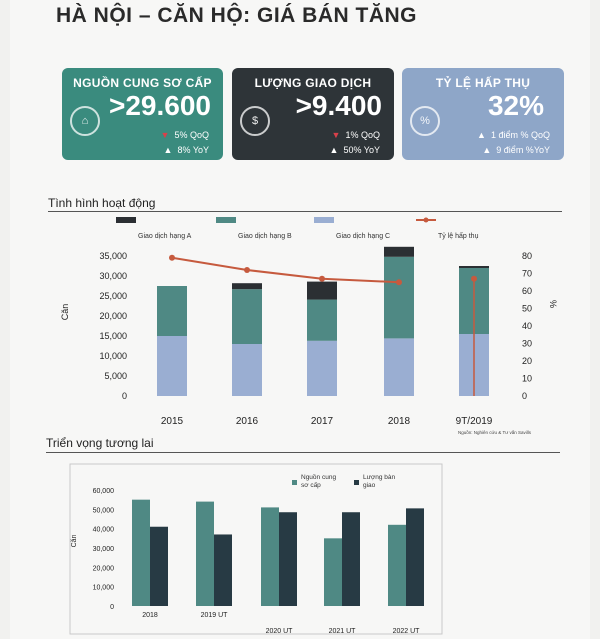 This screenshot has height=639, width=600. Describe the element at coordinates (318, 476) in the screenshot. I see `legend-label: Nguồn cung` at that location.